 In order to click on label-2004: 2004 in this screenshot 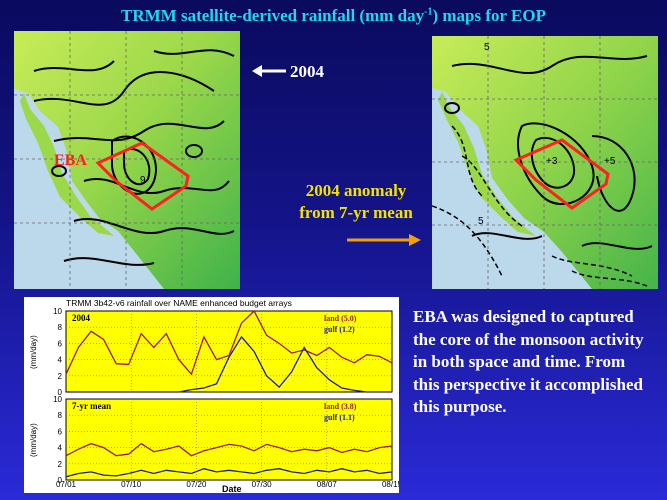, I will do `click(307, 71)`.